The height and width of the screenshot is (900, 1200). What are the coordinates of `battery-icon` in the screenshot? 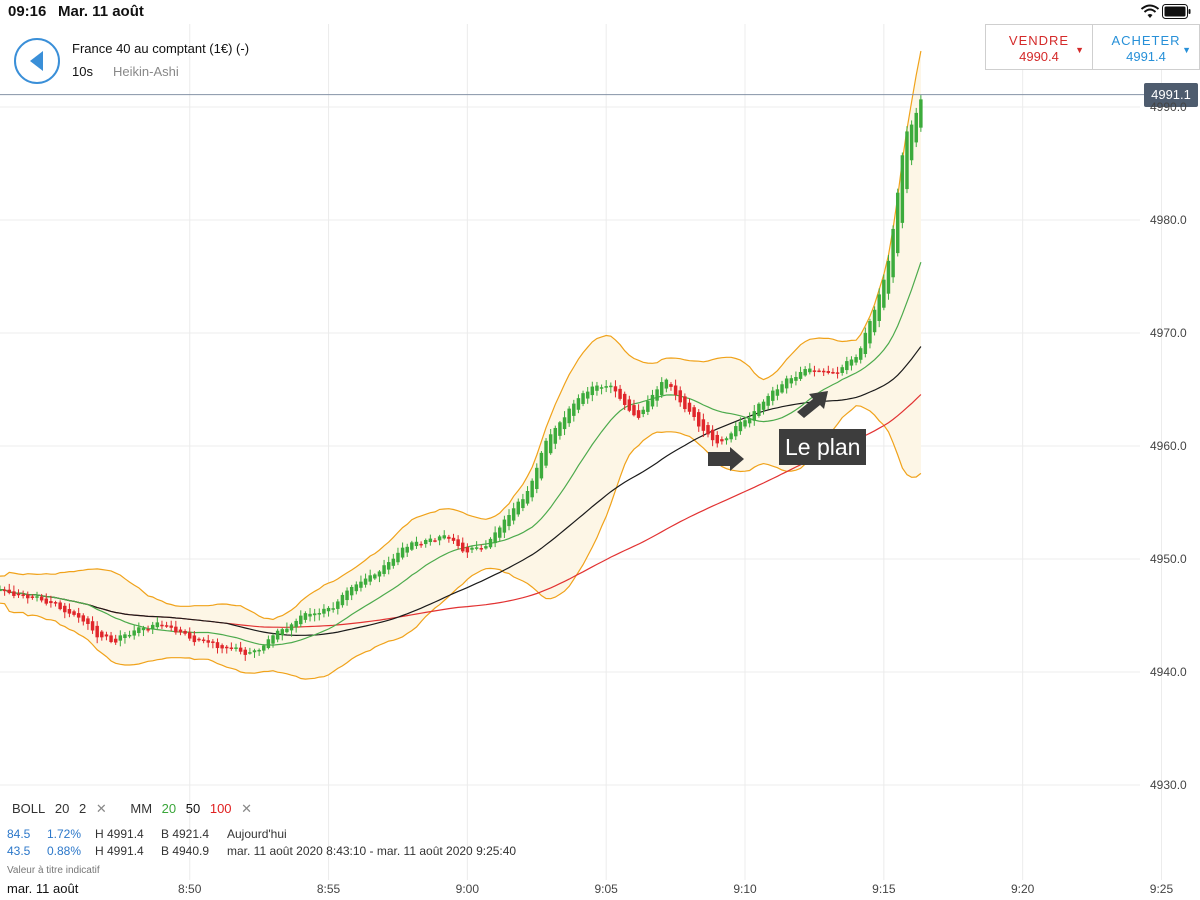 It's located at (1176, 11).